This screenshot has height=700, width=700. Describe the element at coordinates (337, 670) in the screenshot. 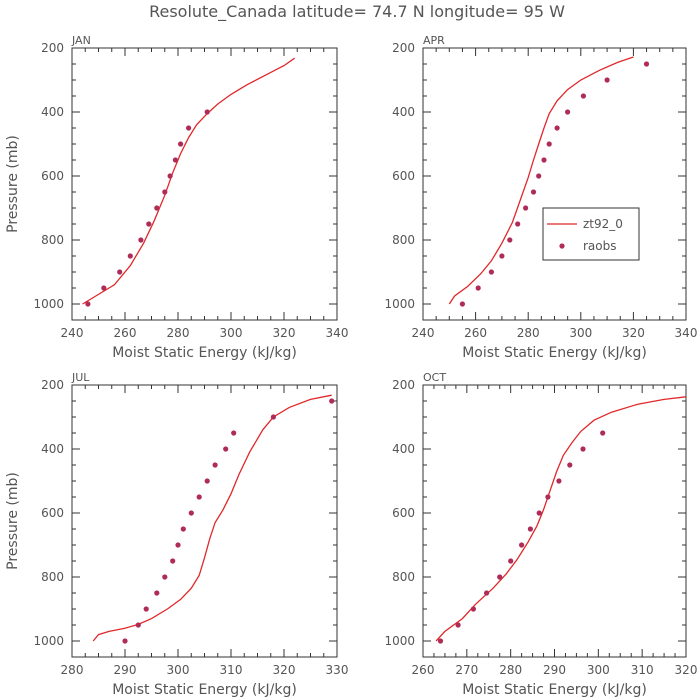

I see `x-tick-label: 330` at that location.